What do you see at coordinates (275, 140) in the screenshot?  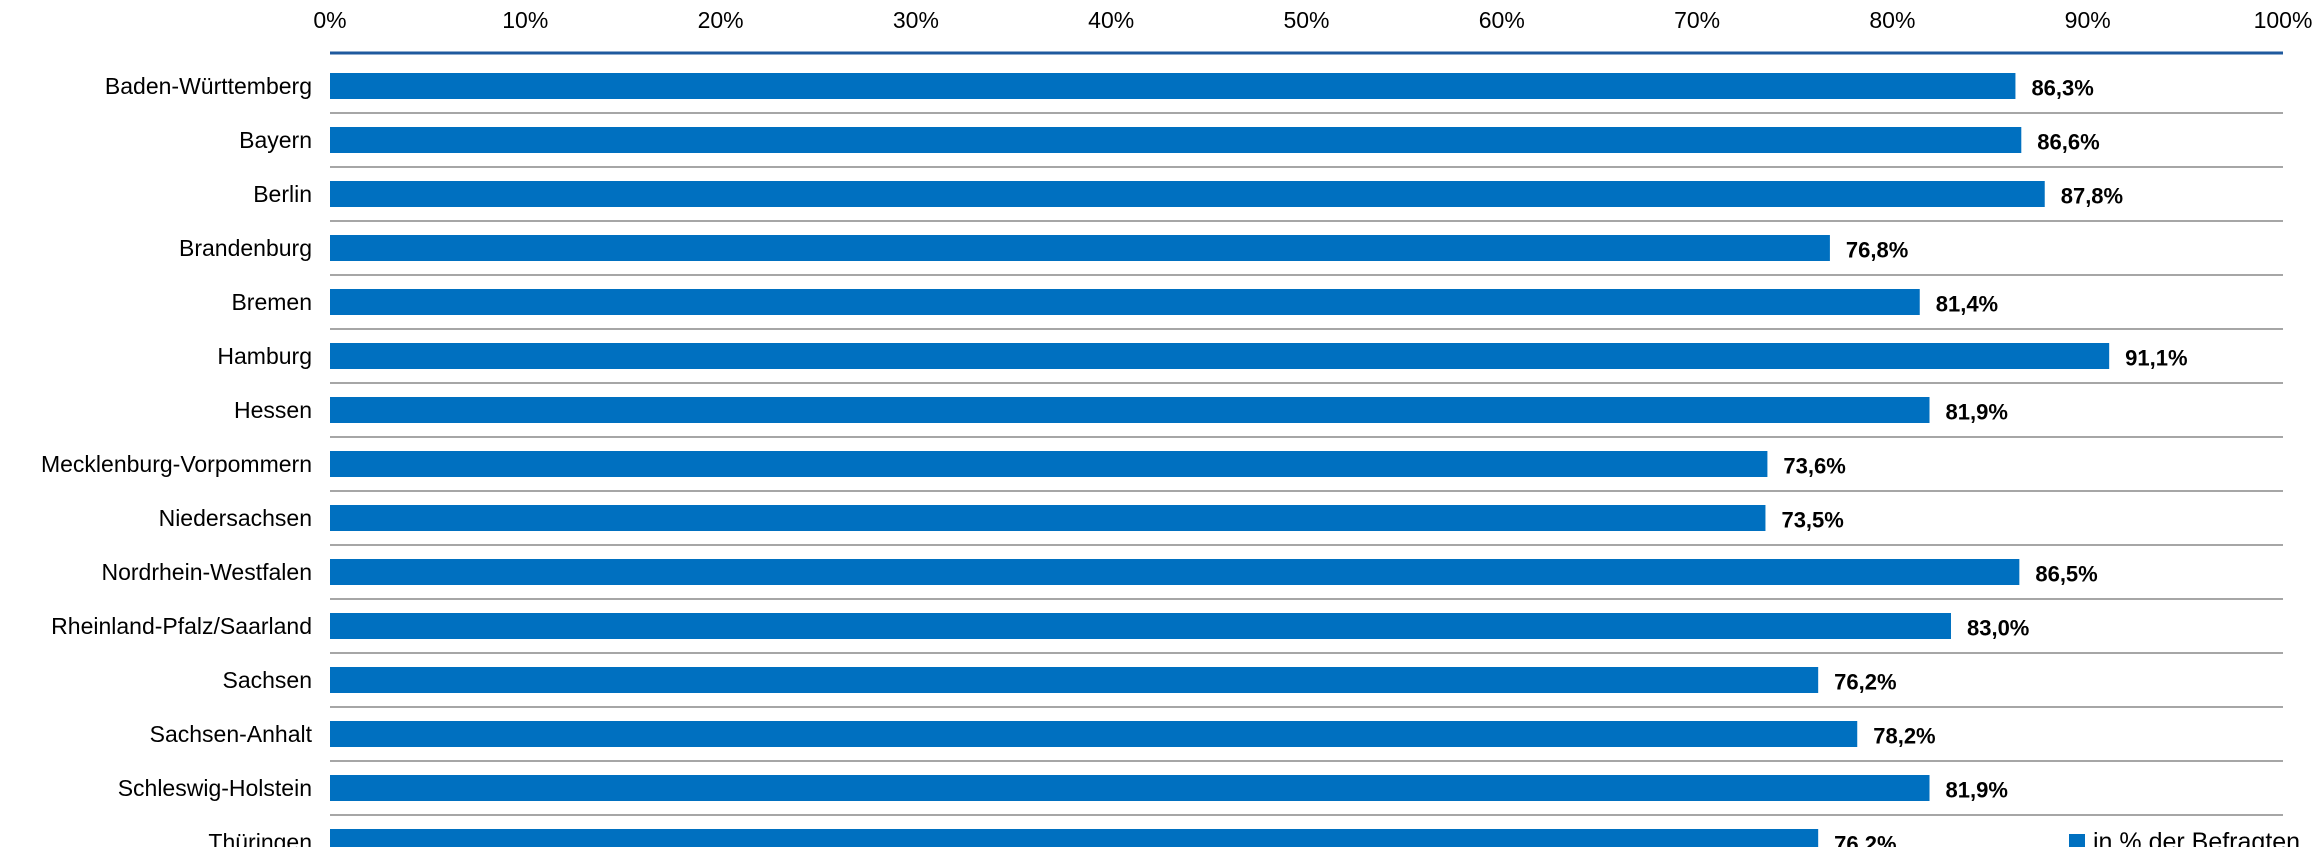 I see `category-label: Bayern` at bounding box center [275, 140].